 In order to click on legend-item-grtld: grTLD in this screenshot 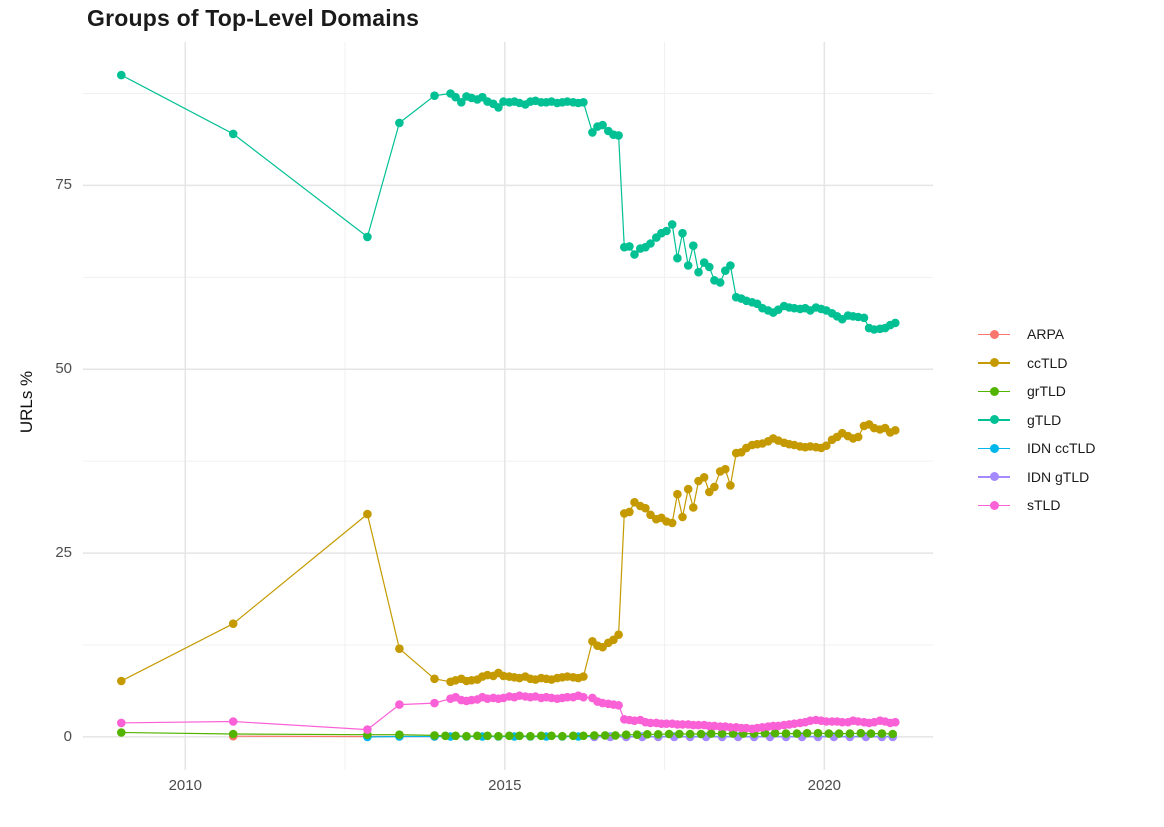, I will do `click(1036, 391)`.